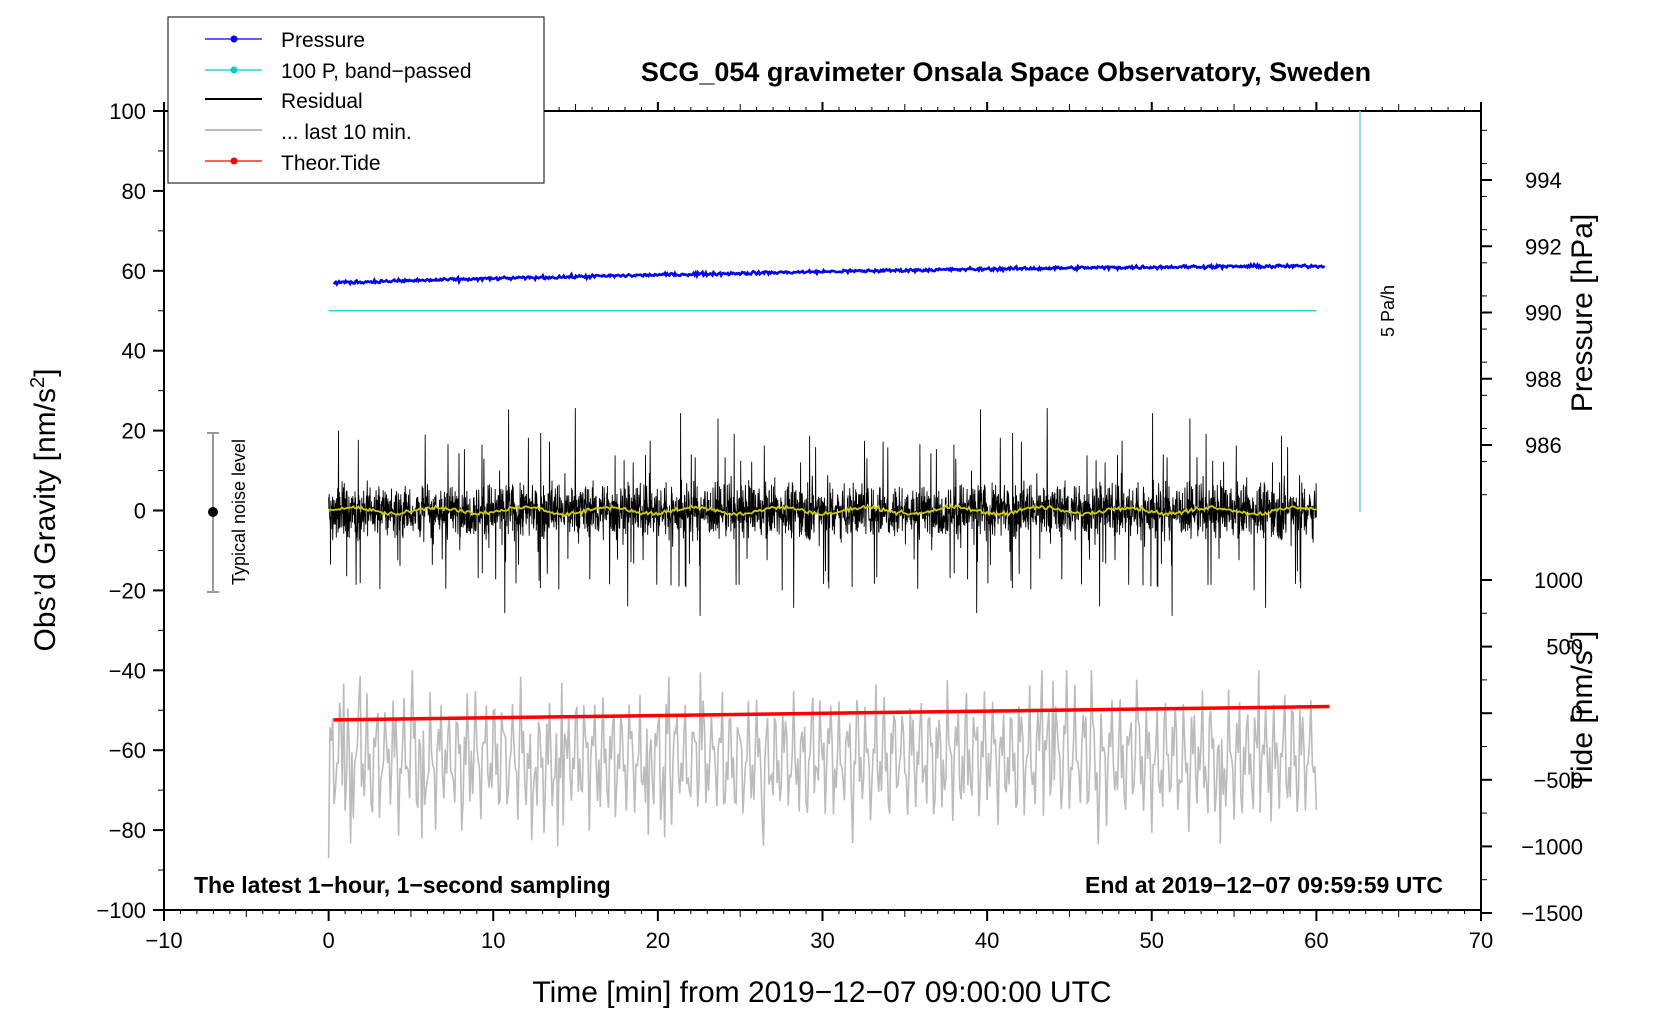 The image size is (1660, 1020). What do you see at coordinates (239, 512) in the screenshot?
I see `noise-level-label: Typical noise level` at bounding box center [239, 512].